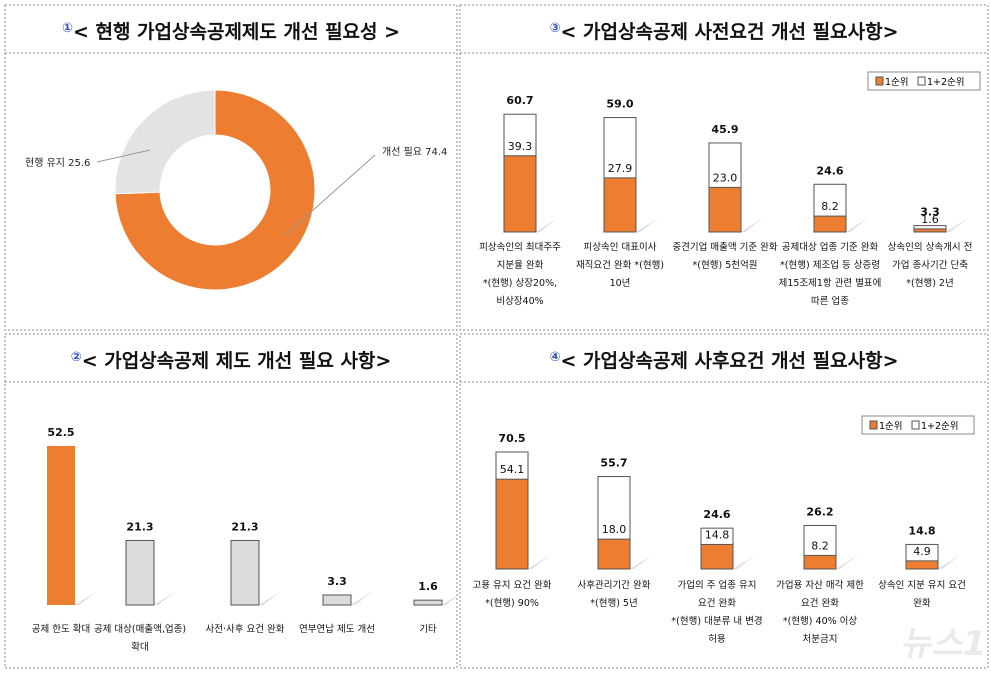 Image resolution: width=991 pixels, height=673 pixels. Describe the element at coordinates (620, 283) in the screenshot. I see `category-label: 10년` at that location.